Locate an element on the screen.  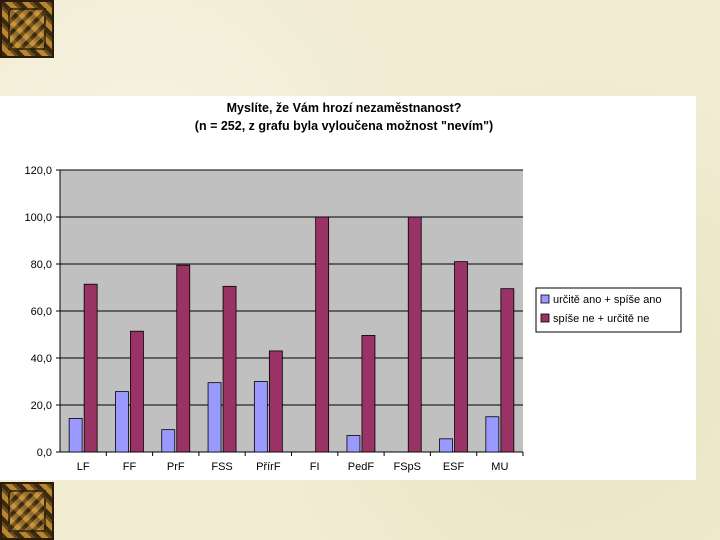
x-tick-label: MU is located at coordinates (499, 467).